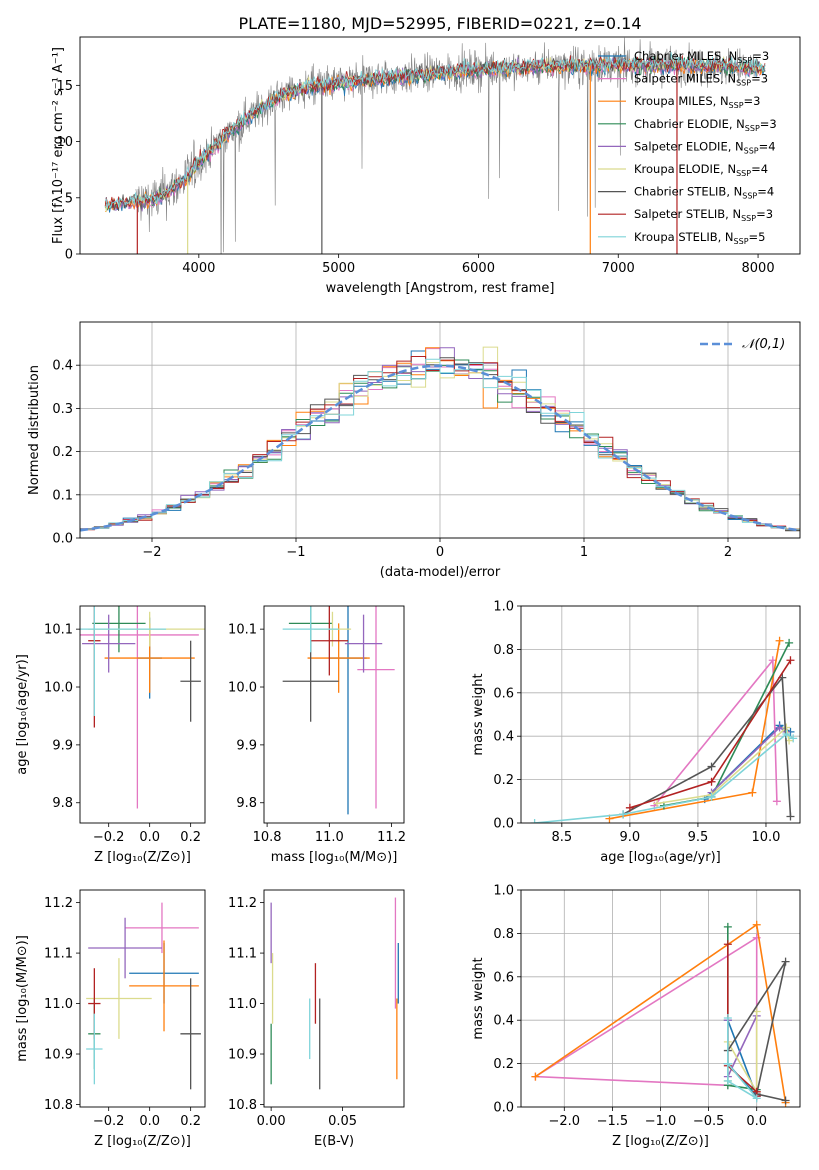  Describe the element at coordinates (440, 288) in the screenshot. I see `x-axis-label: wavelength [Angstrom, rest frame]` at that location.